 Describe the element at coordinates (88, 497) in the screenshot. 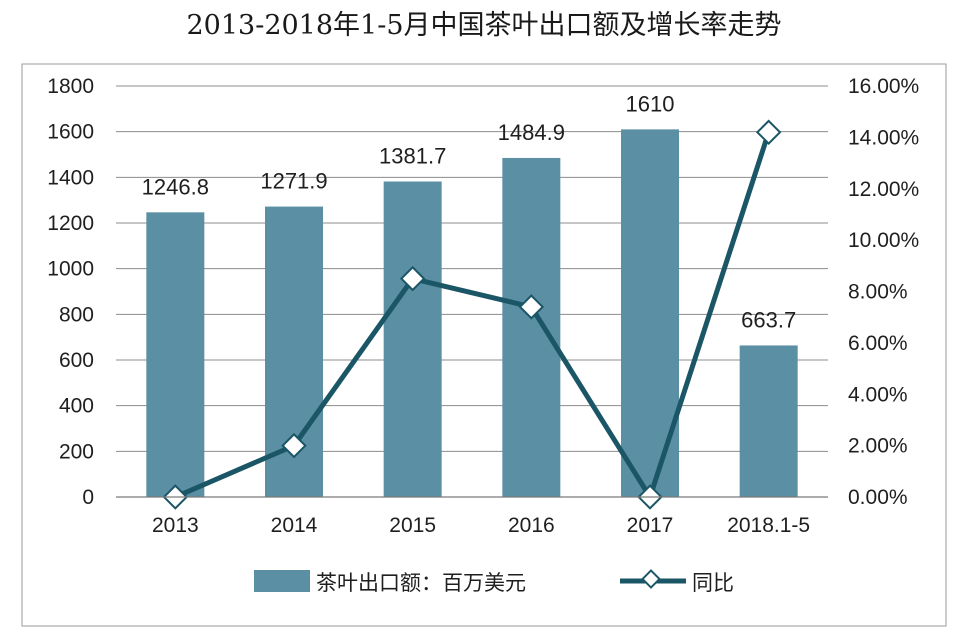

I see `y-left-tick-label: 0` at that location.